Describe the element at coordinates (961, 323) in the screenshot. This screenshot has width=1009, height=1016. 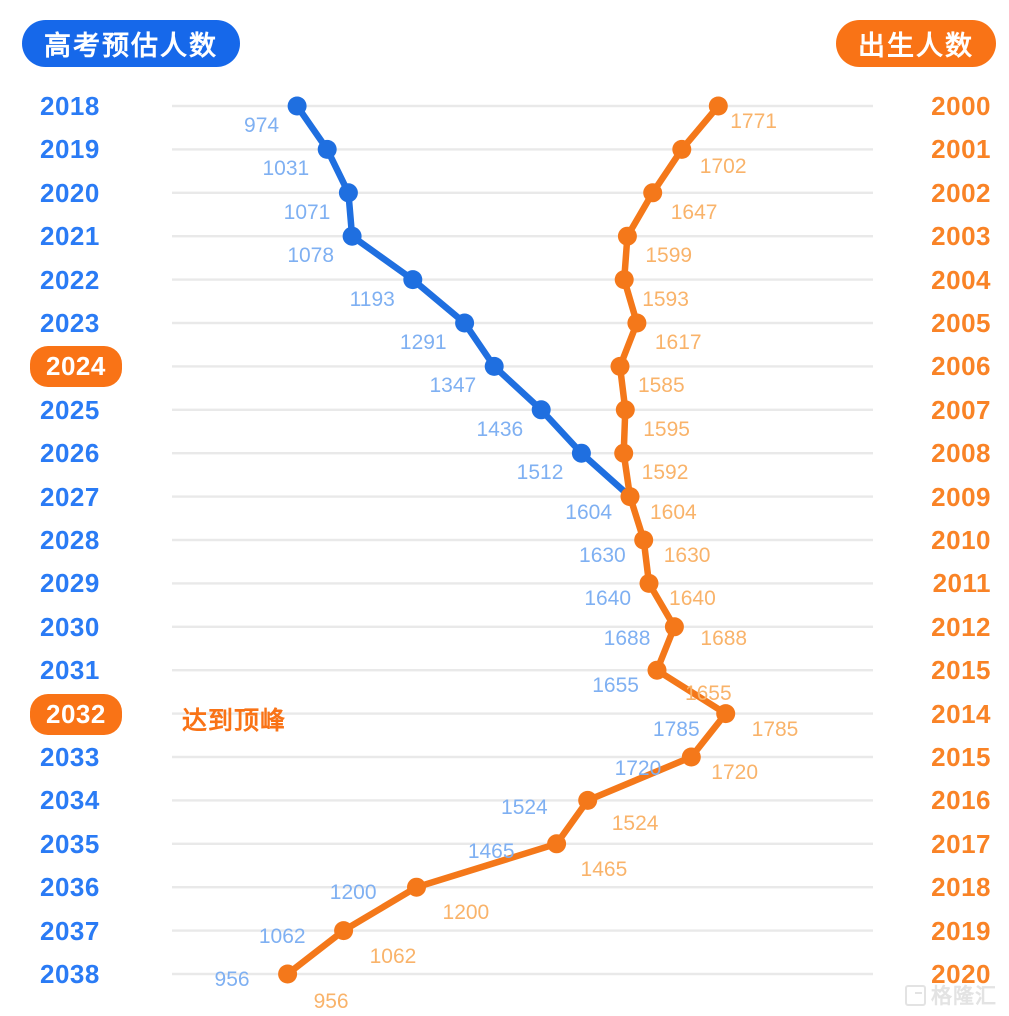
I see `right-year-2005-row5: 2005` at that location.